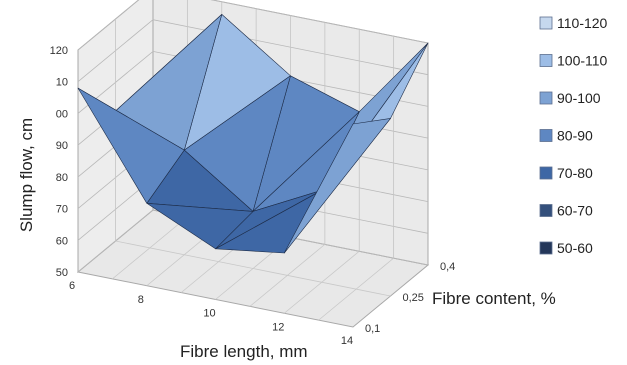 Image resolution: width=627 pixels, height=365 pixels. Describe the element at coordinates (62, 273) in the screenshot. I see `y-tick-label: 50` at that location.